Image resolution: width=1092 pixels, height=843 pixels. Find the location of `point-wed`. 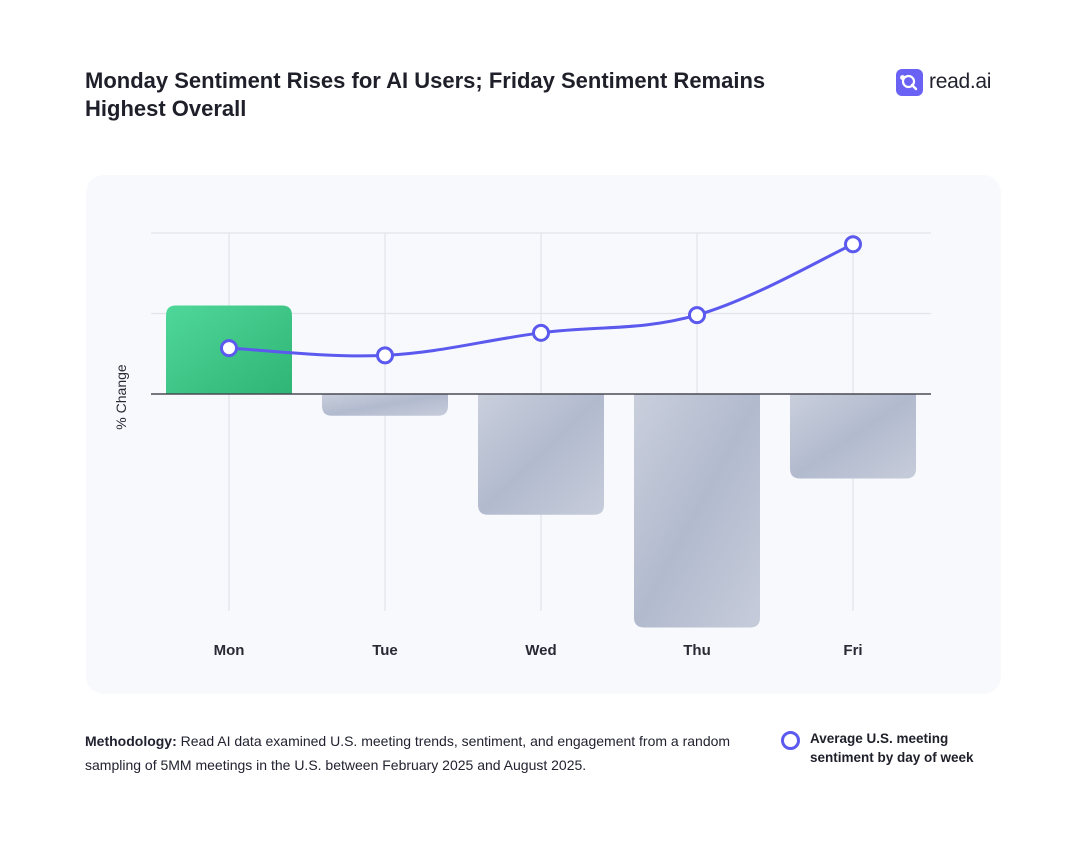

point-wed is located at coordinates (541, 332).